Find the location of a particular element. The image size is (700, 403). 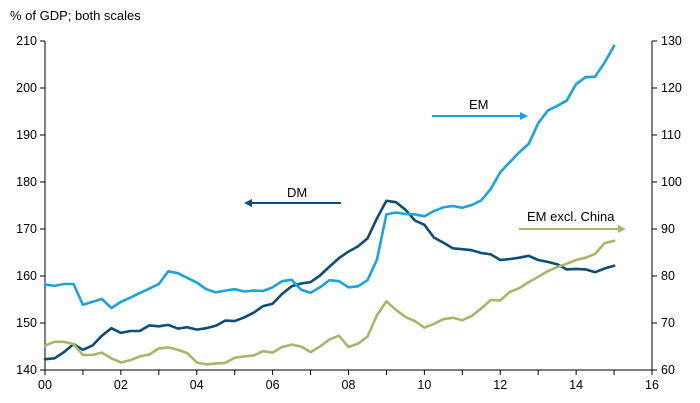

x-axis: 00 02 04 06 08 10 12 14 16 is located at coordinates (348, 380).